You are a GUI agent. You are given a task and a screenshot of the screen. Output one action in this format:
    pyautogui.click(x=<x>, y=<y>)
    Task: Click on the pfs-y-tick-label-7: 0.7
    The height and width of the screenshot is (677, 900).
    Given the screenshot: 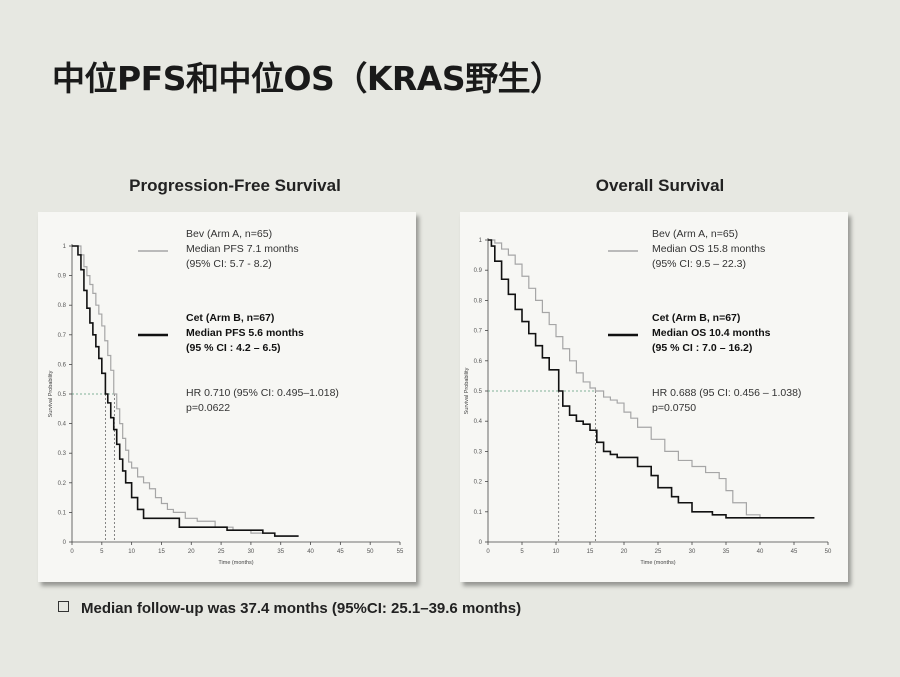 What is the action you would take?
    pyautogui.click(x=62, y=336)
    